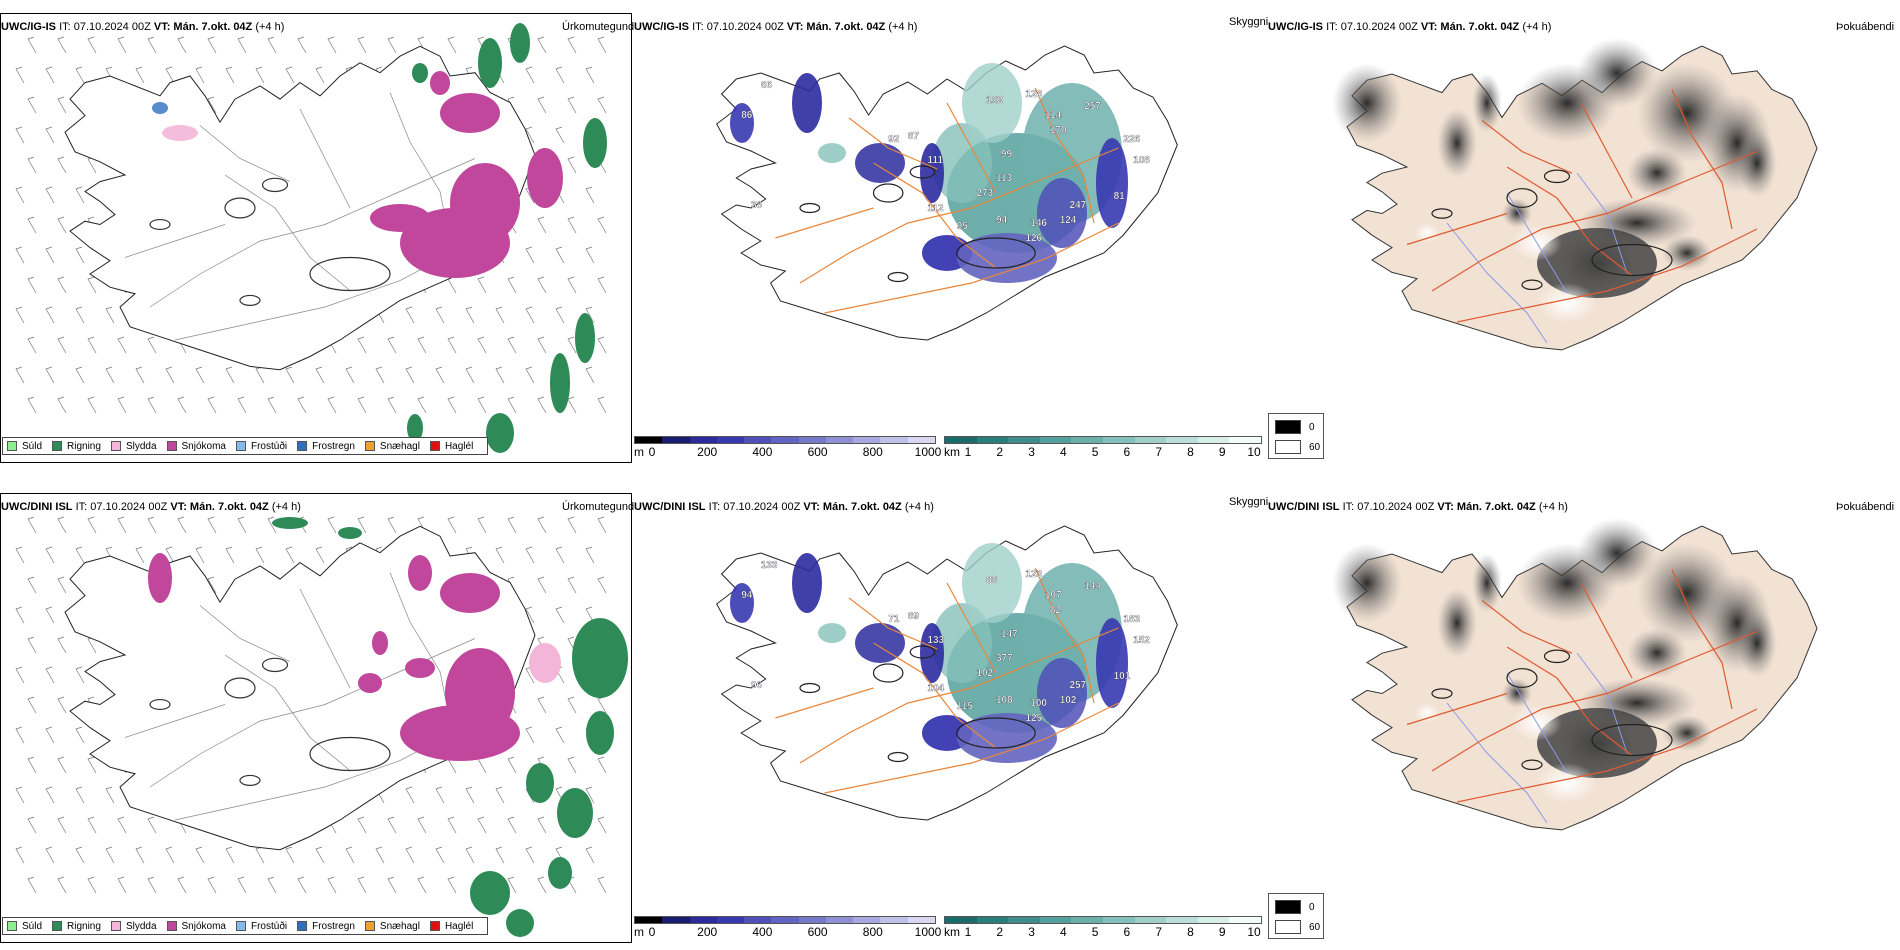 The height and width of the screenshot is (950, 1900). What do you see at coordinates (707, 932) in the screenshot?
I see `colorbar-tick: 200` at bounding box center [707, 932].